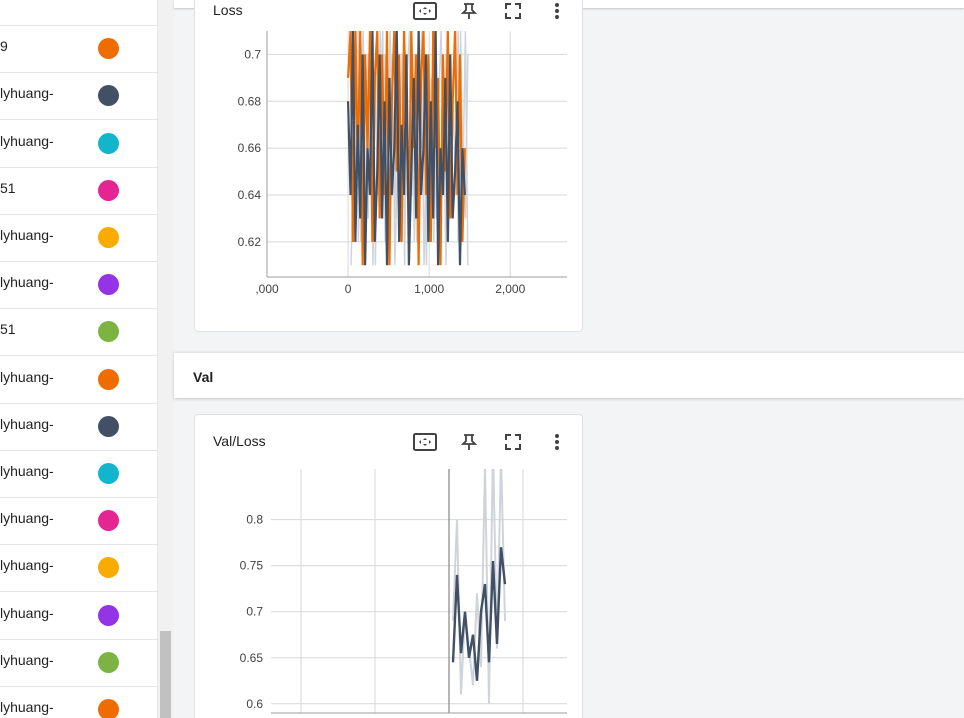  Describe the element at coordinates (203, 377) in the screenshot. I see `section-title: Val` at that location.